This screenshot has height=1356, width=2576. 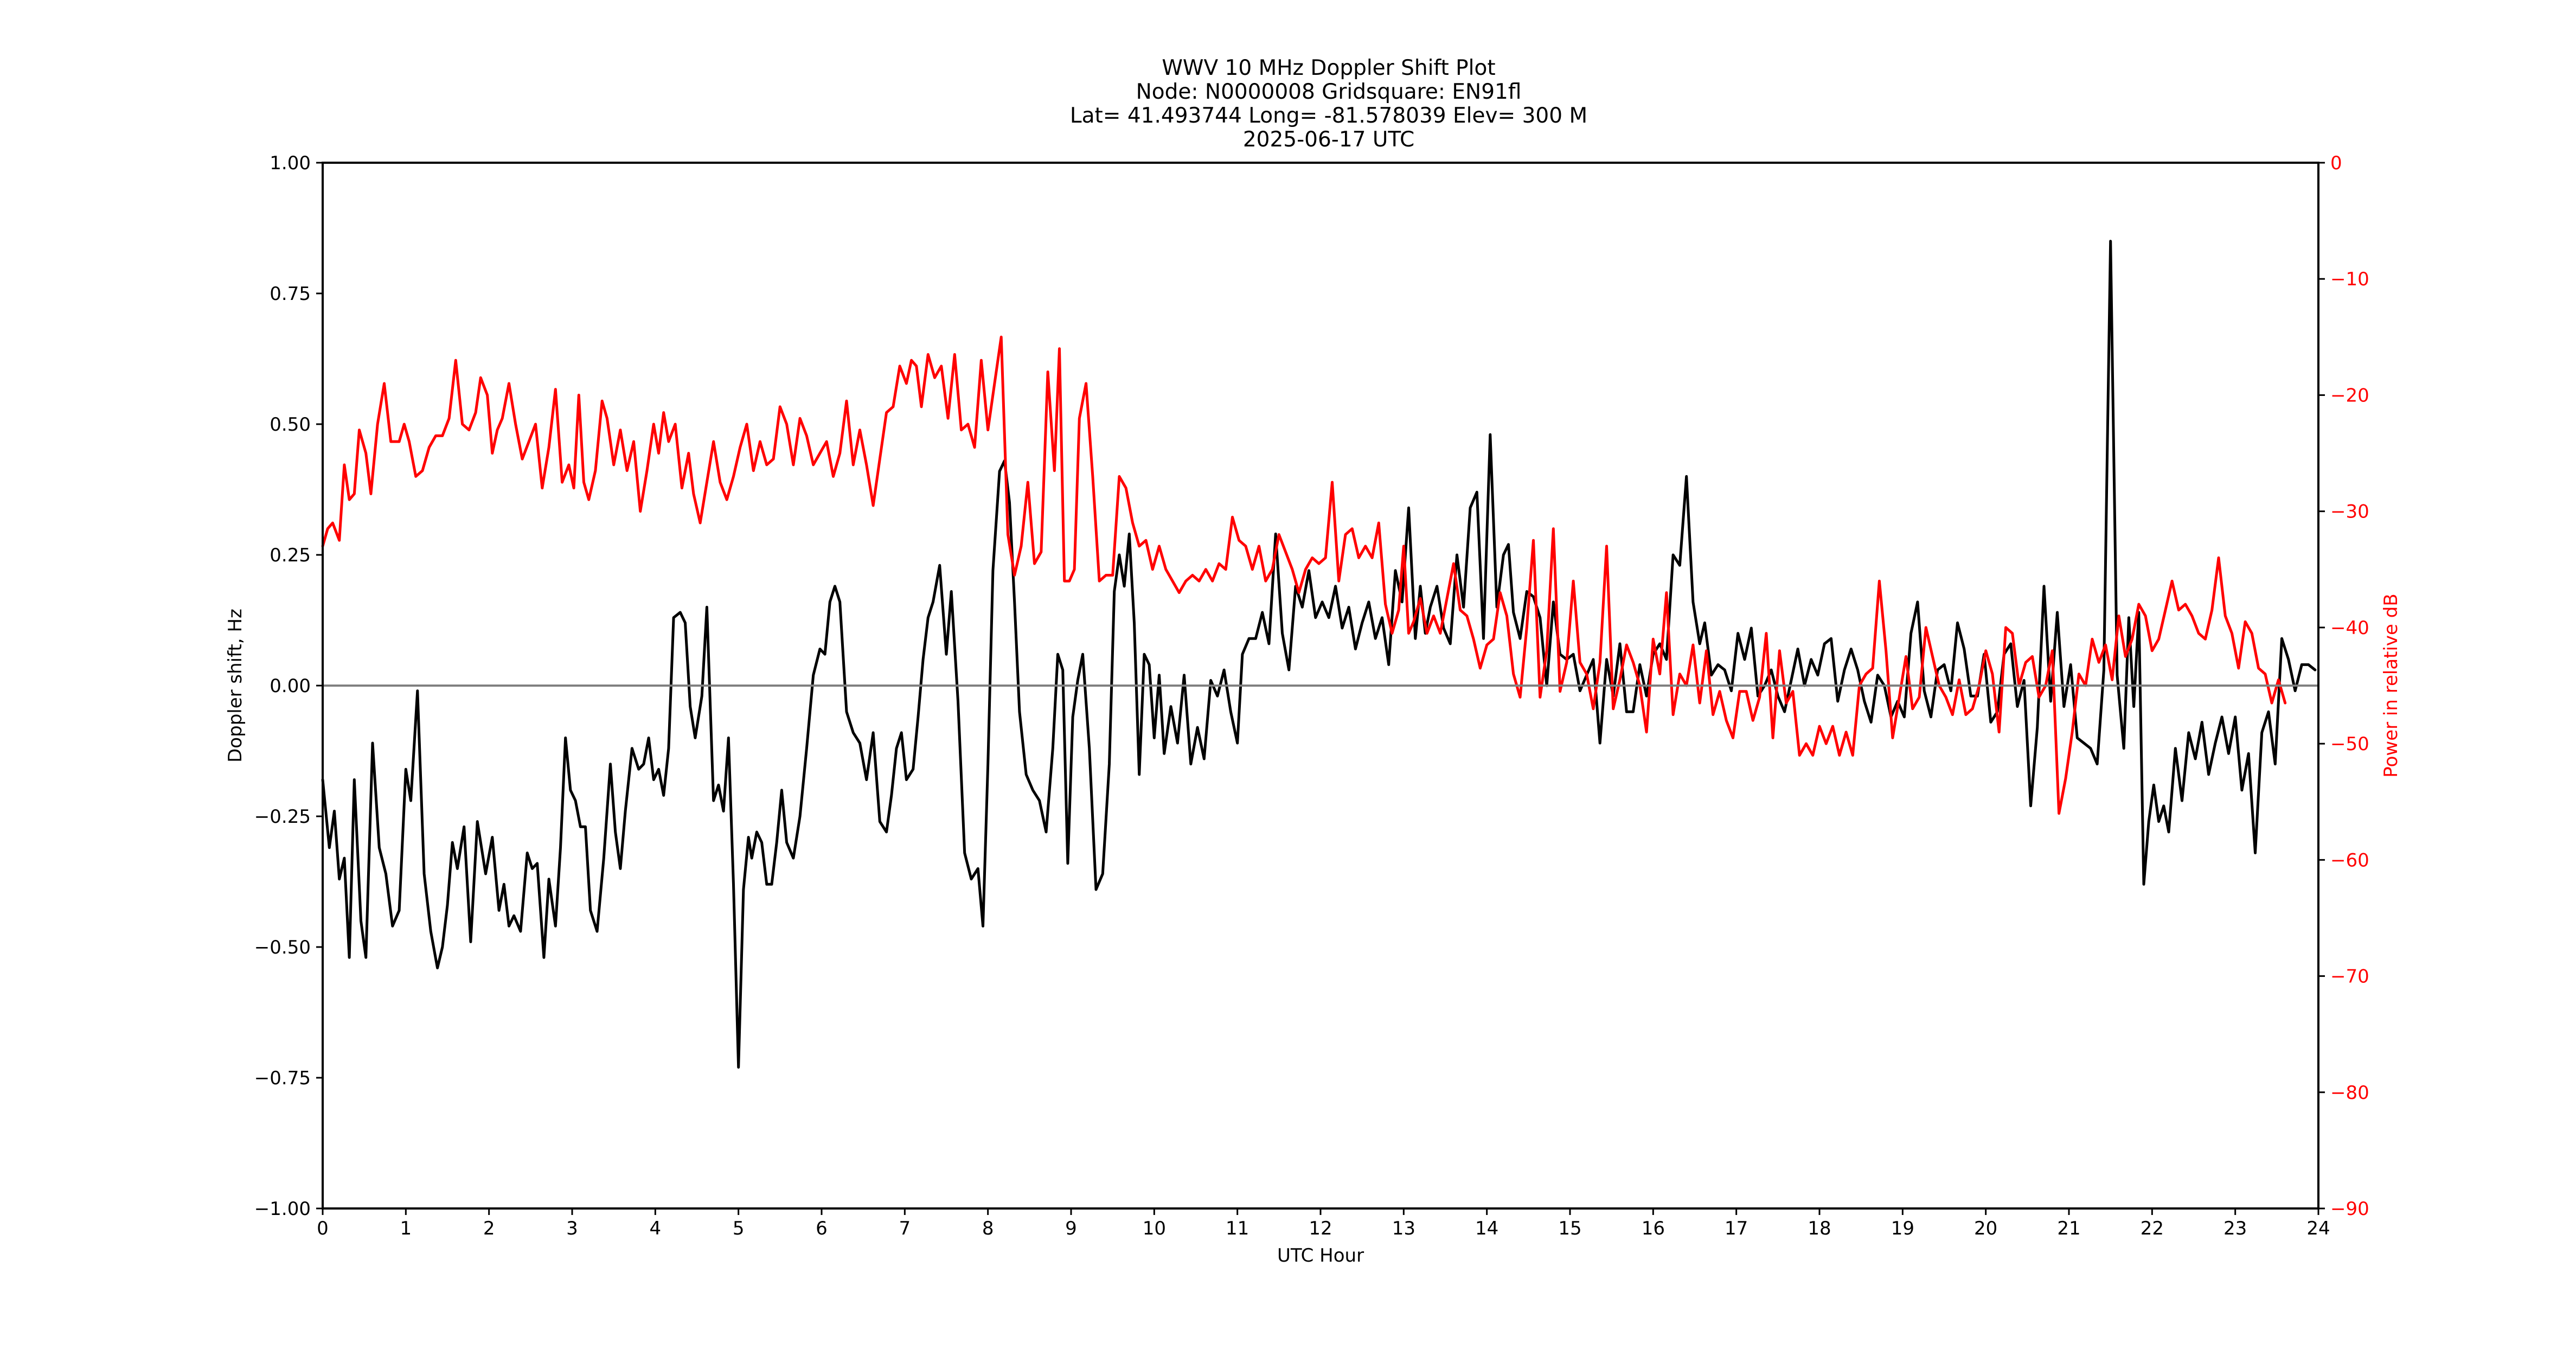 What do you see at coordinates (2235, 1228) in the screenshot?
I see `x-tick-label: 23` at bounding box center [2235, 1228].